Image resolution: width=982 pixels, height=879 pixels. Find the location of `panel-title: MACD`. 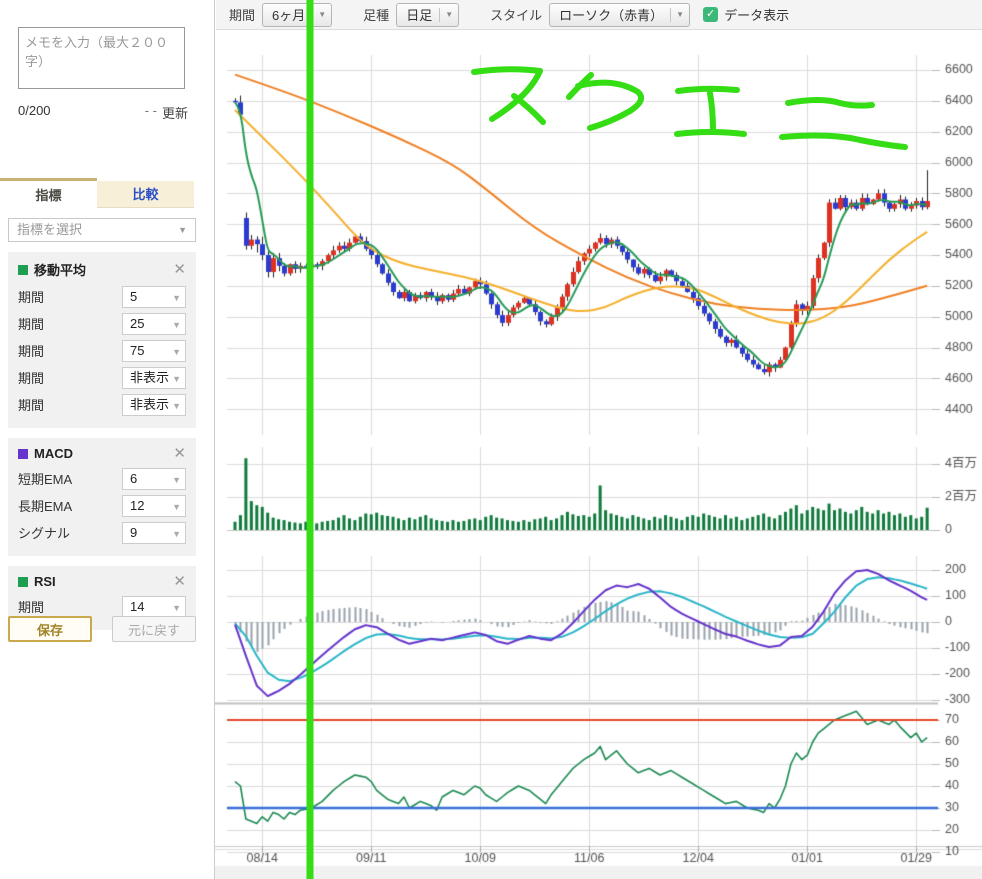

panel-title: MACD is located at coordinates (53, 453).